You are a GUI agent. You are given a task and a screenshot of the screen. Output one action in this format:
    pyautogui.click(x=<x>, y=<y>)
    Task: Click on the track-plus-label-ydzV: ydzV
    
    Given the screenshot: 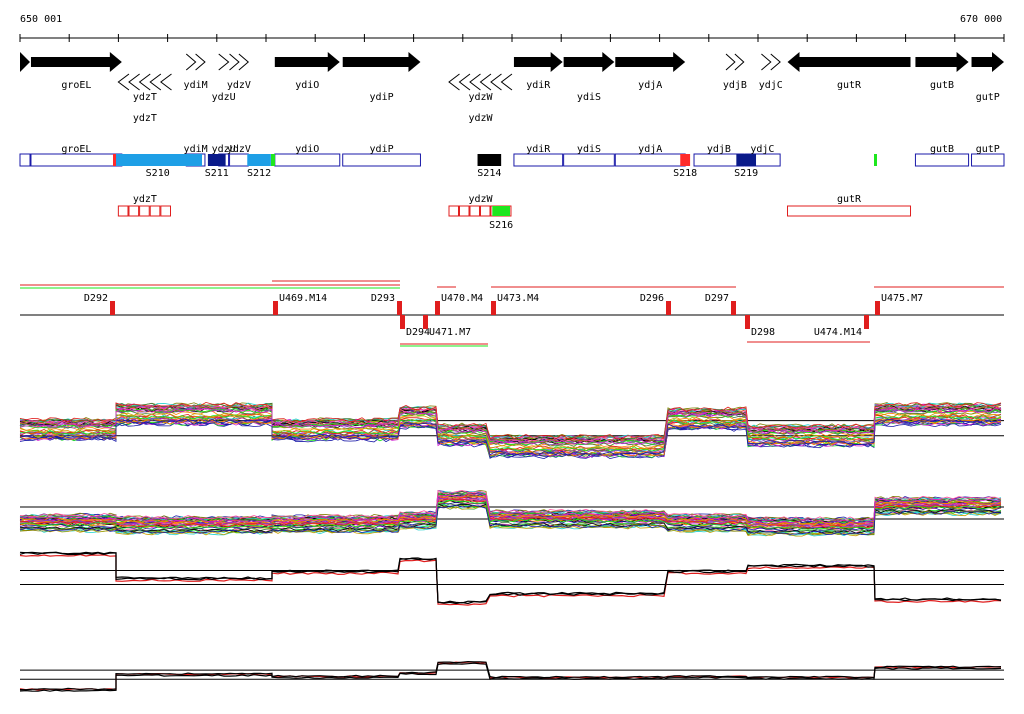 What is the action you would take?
    pyautogui.click(x=239, y=149)
    